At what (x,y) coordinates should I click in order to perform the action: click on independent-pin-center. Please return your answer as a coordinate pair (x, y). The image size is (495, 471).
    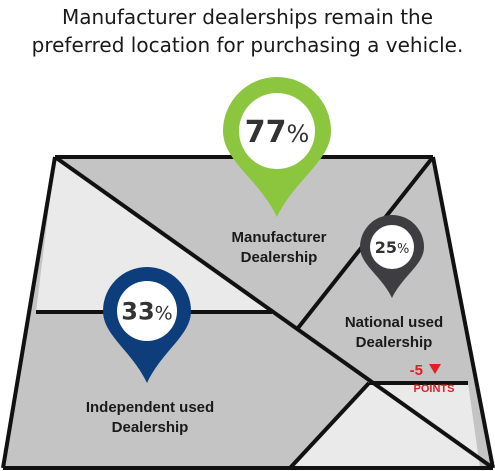
    Looking at the image, I should click on (147, 311).